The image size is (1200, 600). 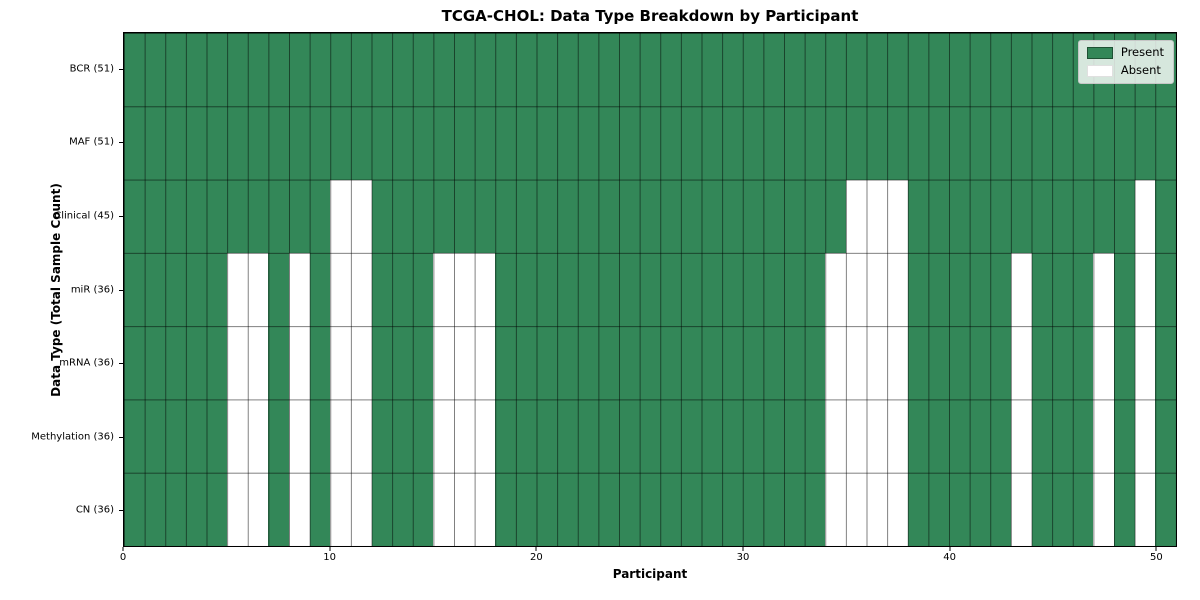 What do you see at coordinates (84, 216) in the screenshot?
I see `y-tick-label: Clinical (45)` at bounding box center [84, 216].